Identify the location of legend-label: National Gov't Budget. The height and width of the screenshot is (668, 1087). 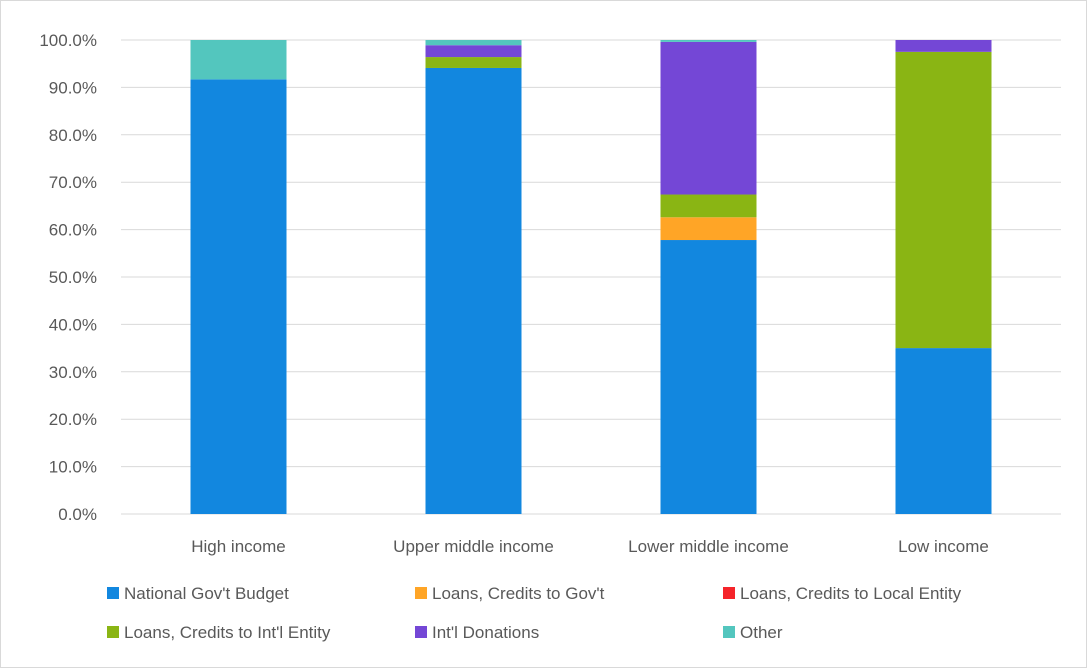
(206, 593).